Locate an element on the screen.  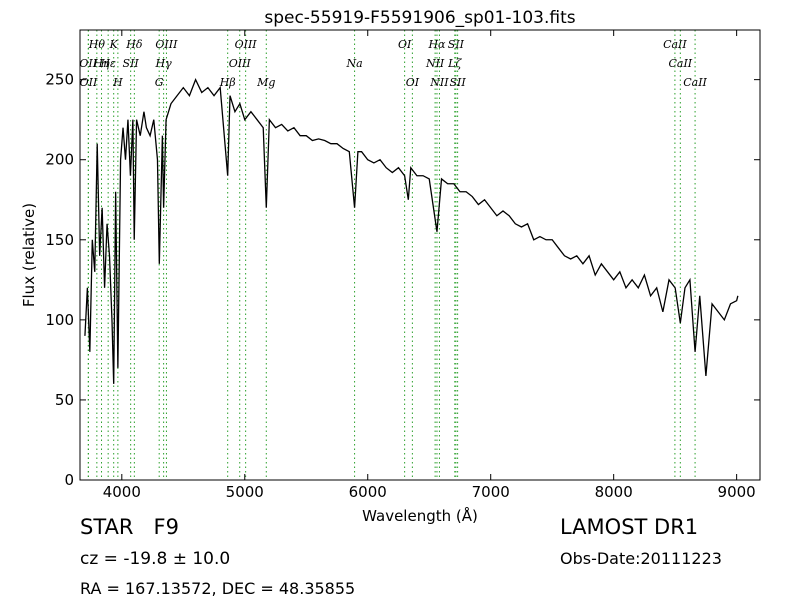
coordinates: RA = 167.13572, DEC = 48.35855 is located at coordinates (217, 588).